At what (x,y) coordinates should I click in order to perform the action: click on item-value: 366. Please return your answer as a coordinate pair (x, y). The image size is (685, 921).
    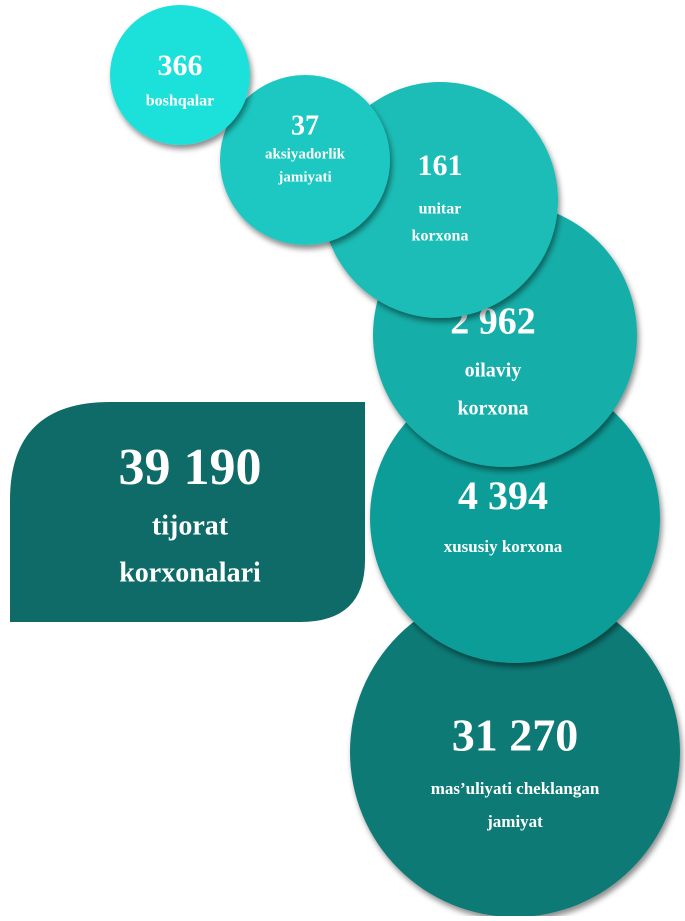
    Looking at the image, I should click on (180, 65).